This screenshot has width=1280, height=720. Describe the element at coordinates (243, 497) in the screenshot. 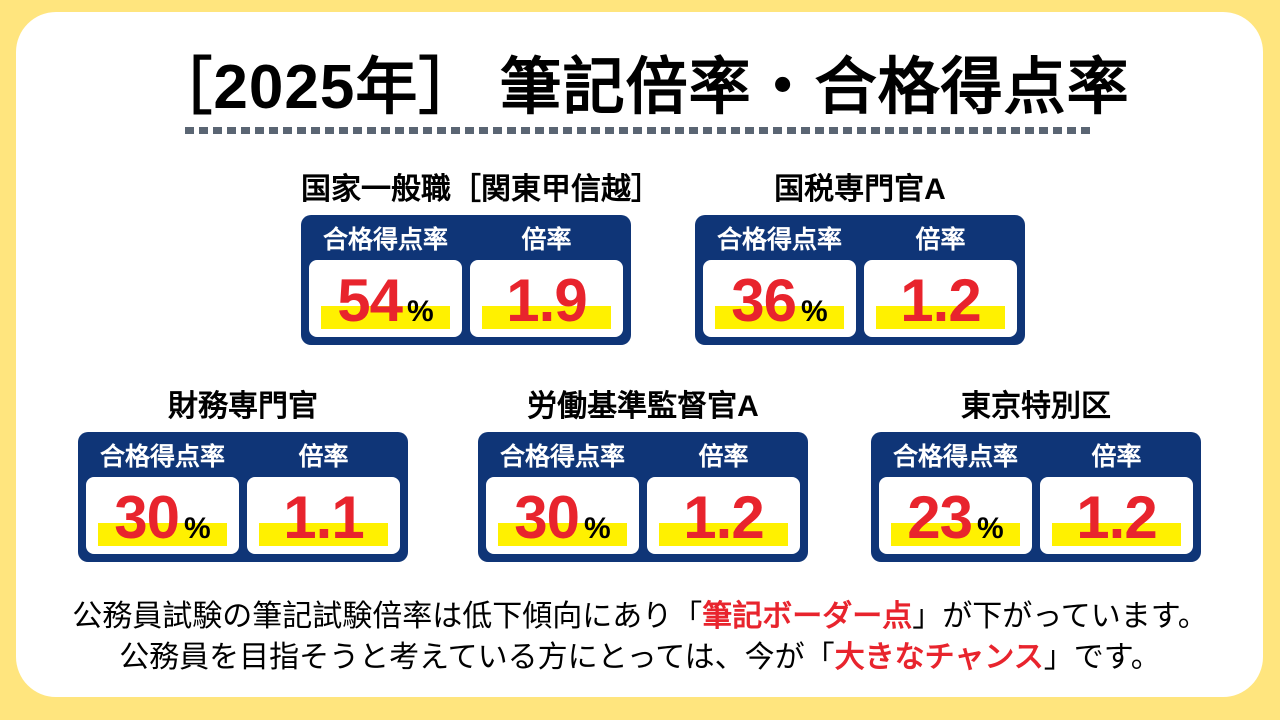

I see `stats-panel: 合格得点率 30% 倍率 1.1` at that location.